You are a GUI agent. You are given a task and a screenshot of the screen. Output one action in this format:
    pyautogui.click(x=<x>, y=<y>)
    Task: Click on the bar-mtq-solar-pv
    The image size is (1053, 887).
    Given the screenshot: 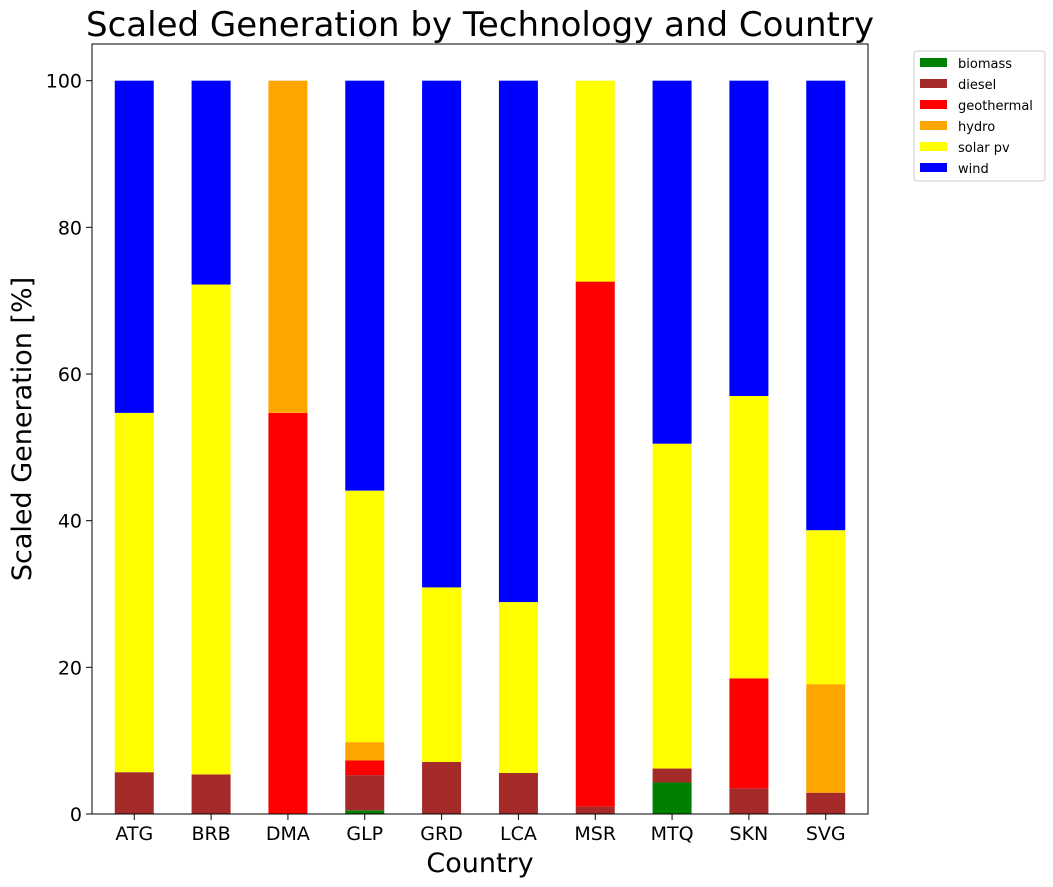 What is the action you would take?
    pyautogui.click(x=672, y=606)
    